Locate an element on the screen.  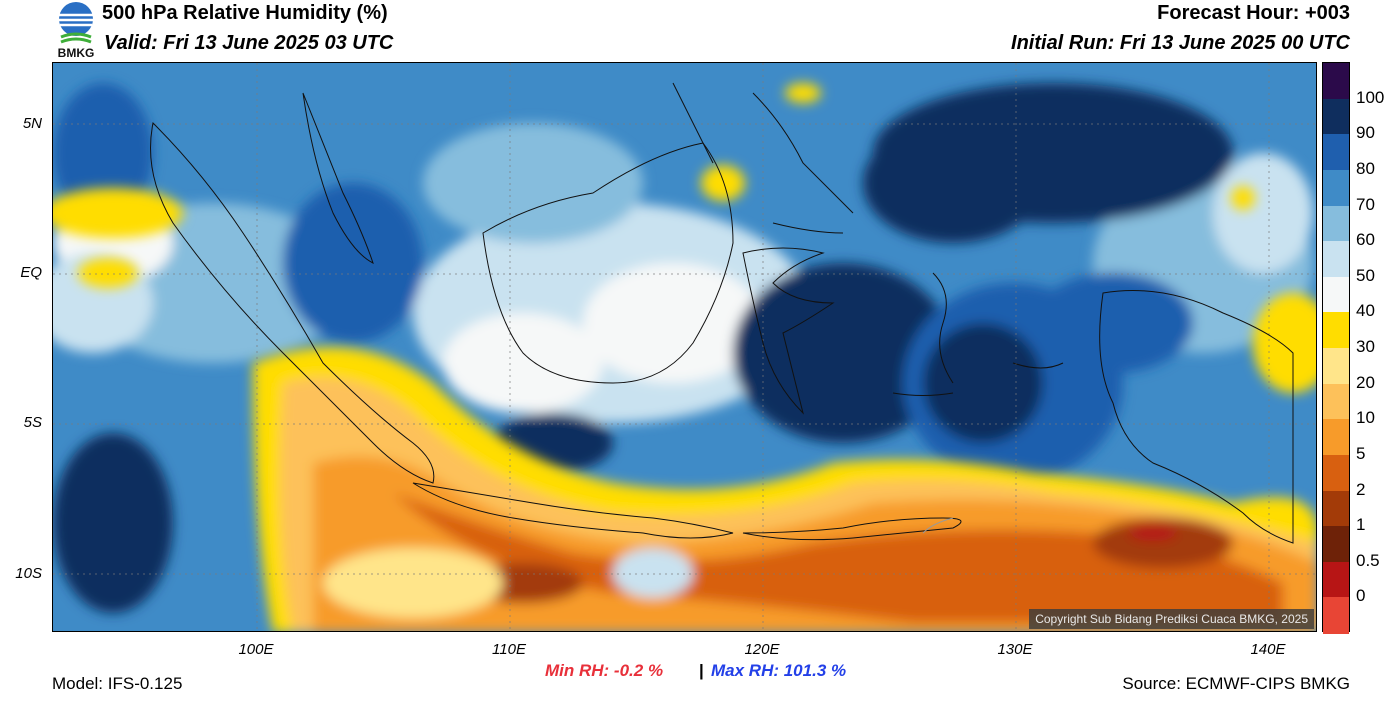
sulawesi-outline is located at coordinates (788, 331).